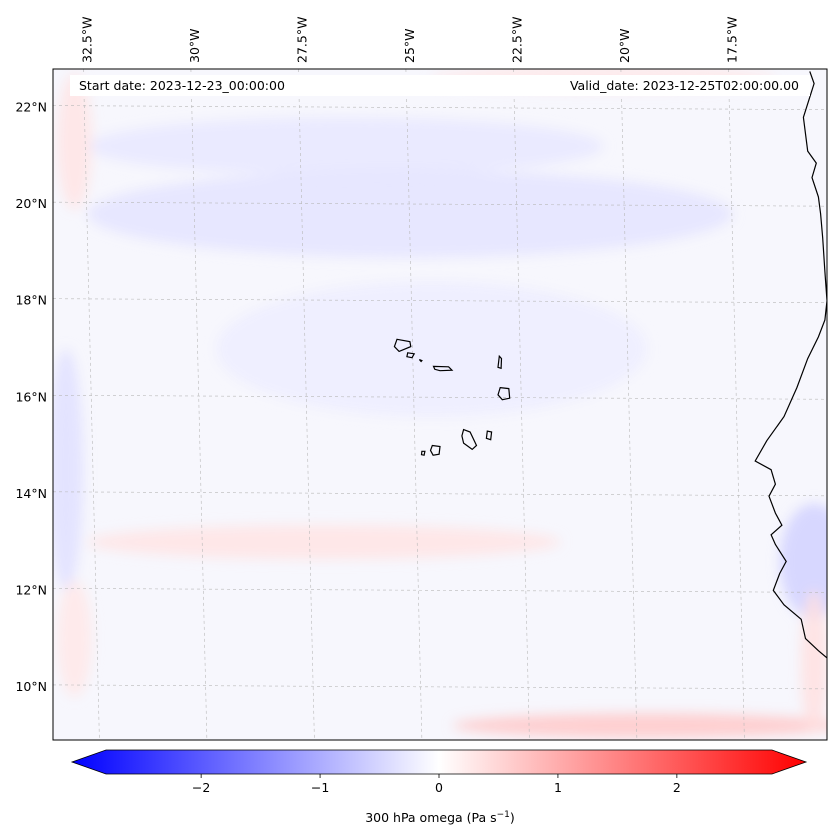  I want to click on island-santo-antao, so click(402, 345).